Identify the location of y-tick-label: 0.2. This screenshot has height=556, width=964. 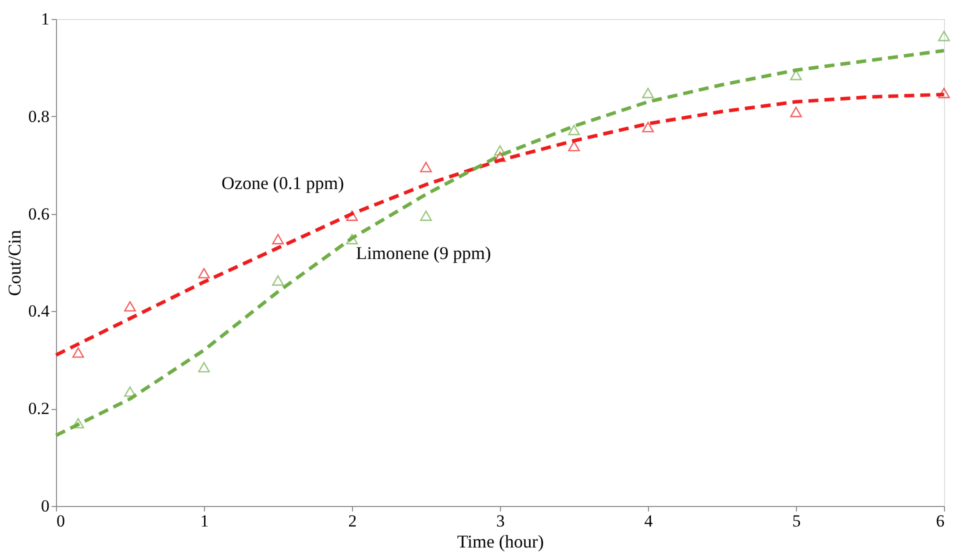
(39, 408).